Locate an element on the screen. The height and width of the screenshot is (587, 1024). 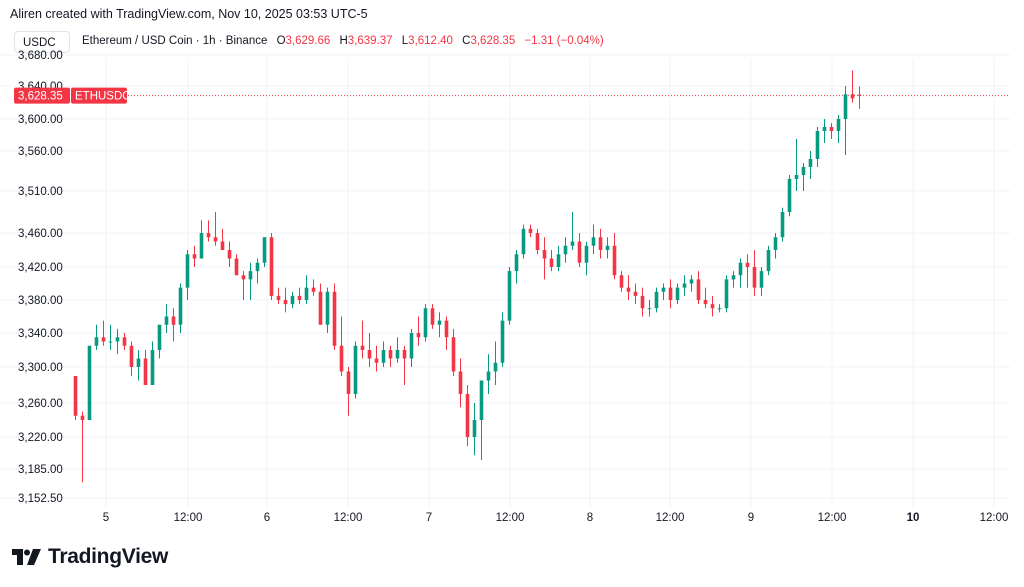
x-tick-label: 12:00 is located at coordinates (510, 518).